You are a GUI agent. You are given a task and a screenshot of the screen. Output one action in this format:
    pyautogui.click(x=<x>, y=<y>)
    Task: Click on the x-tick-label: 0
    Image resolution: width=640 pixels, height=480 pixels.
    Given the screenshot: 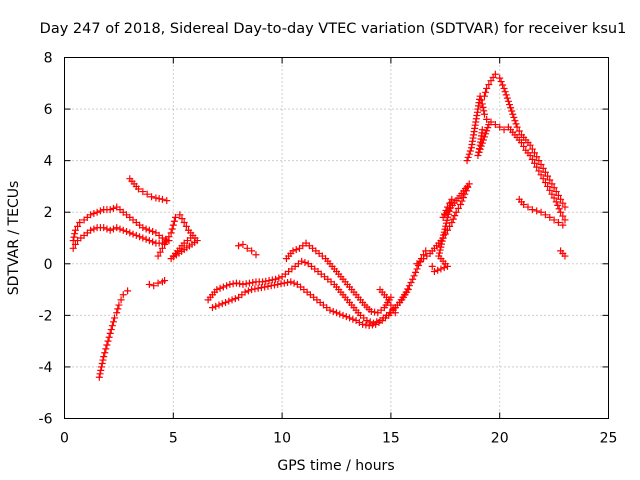 What is the action you would take?
    pyautogui.click(x=64, y=439)
    